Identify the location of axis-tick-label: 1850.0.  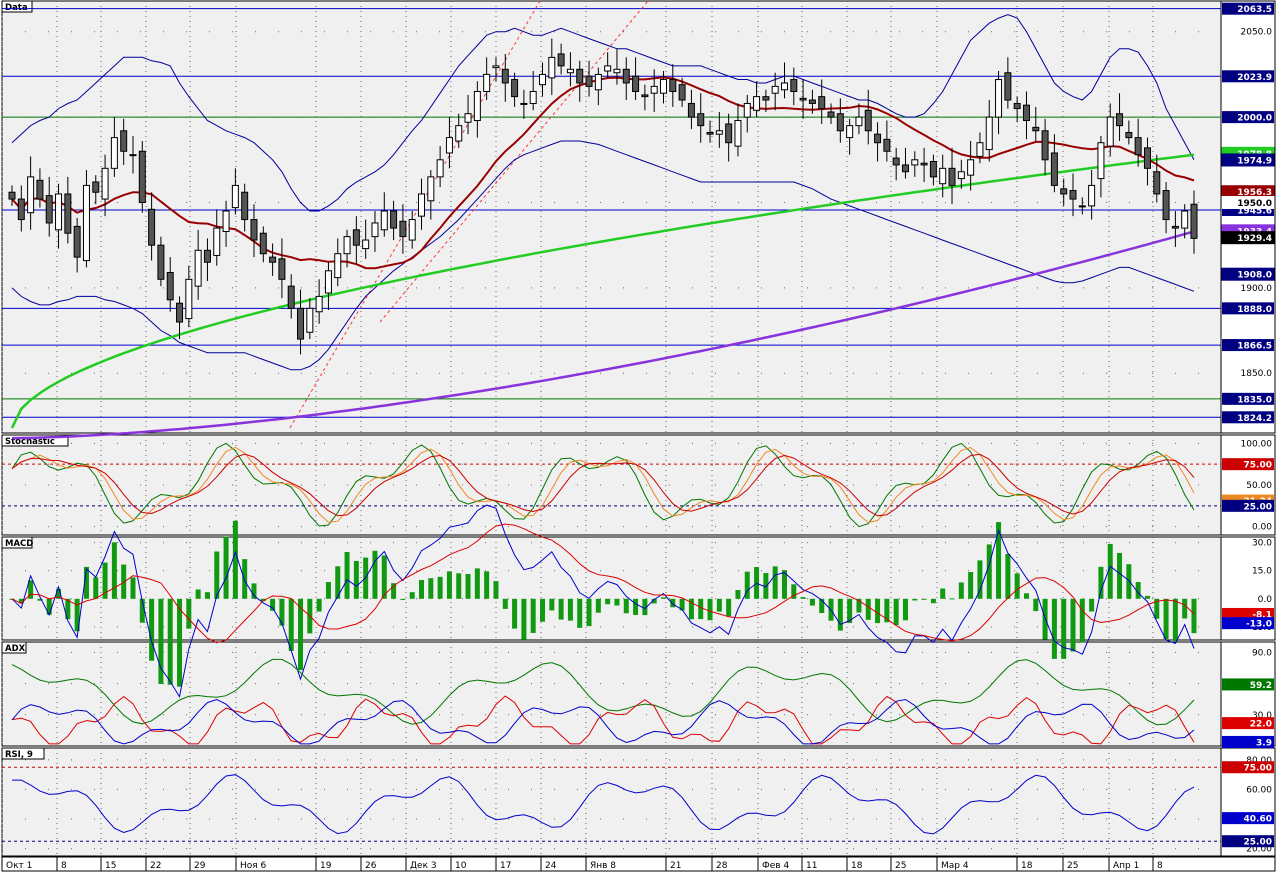
(1257, 374).